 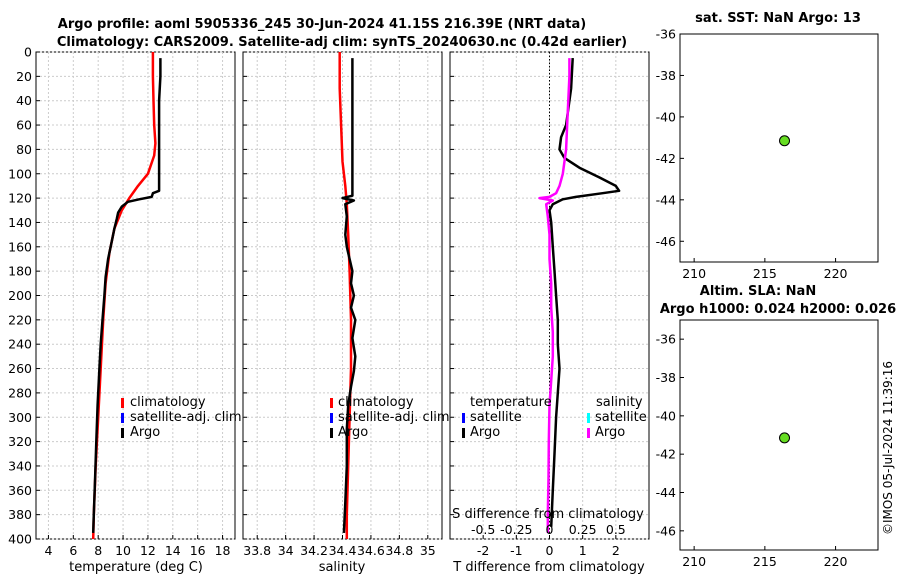 I want to click on x-tick-label: 0, so click(x=550, y=550).